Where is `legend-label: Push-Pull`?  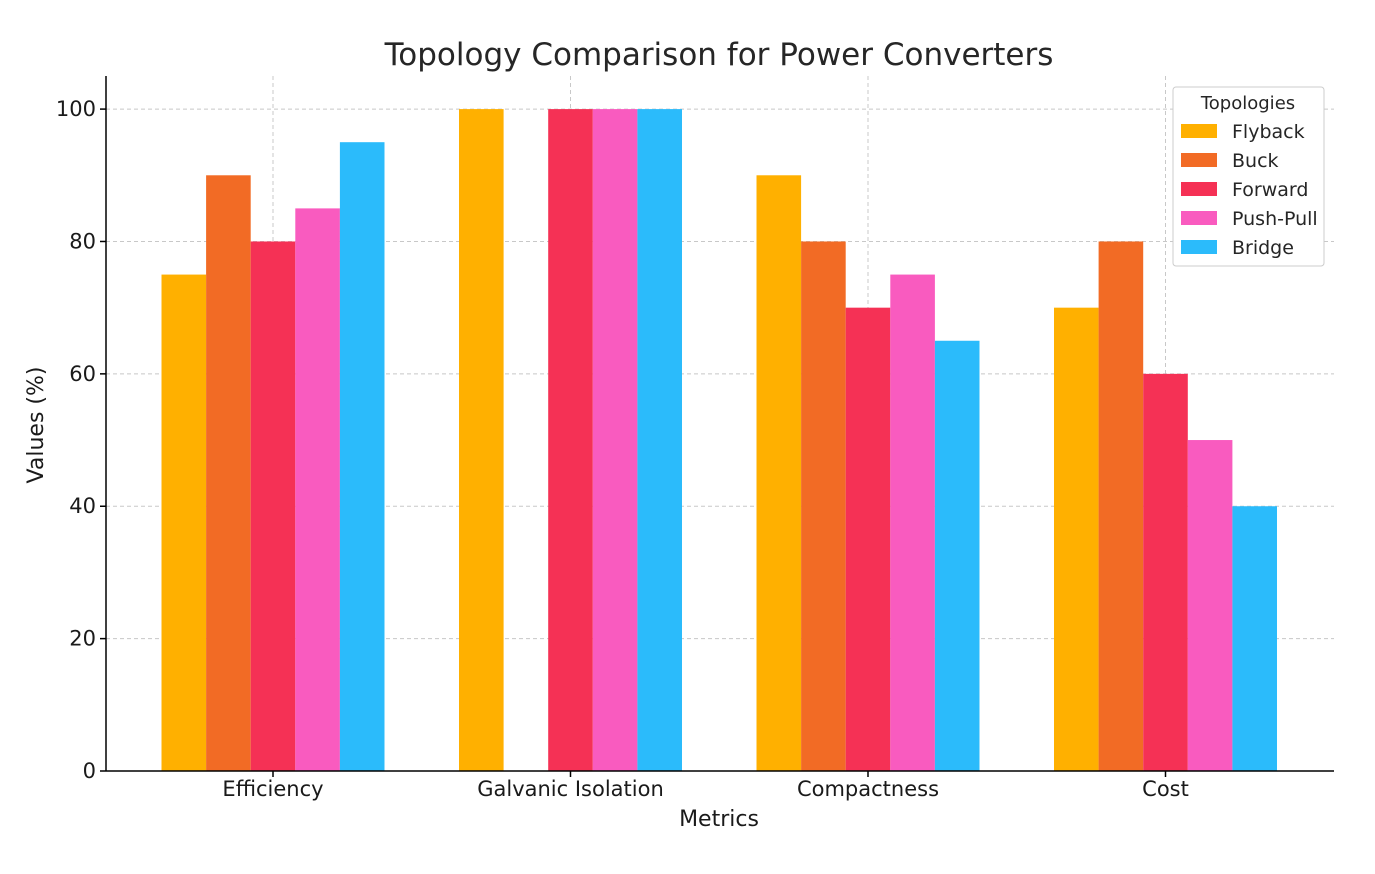 legend-label: Push-Pull is located at coordinates (1275, 219).